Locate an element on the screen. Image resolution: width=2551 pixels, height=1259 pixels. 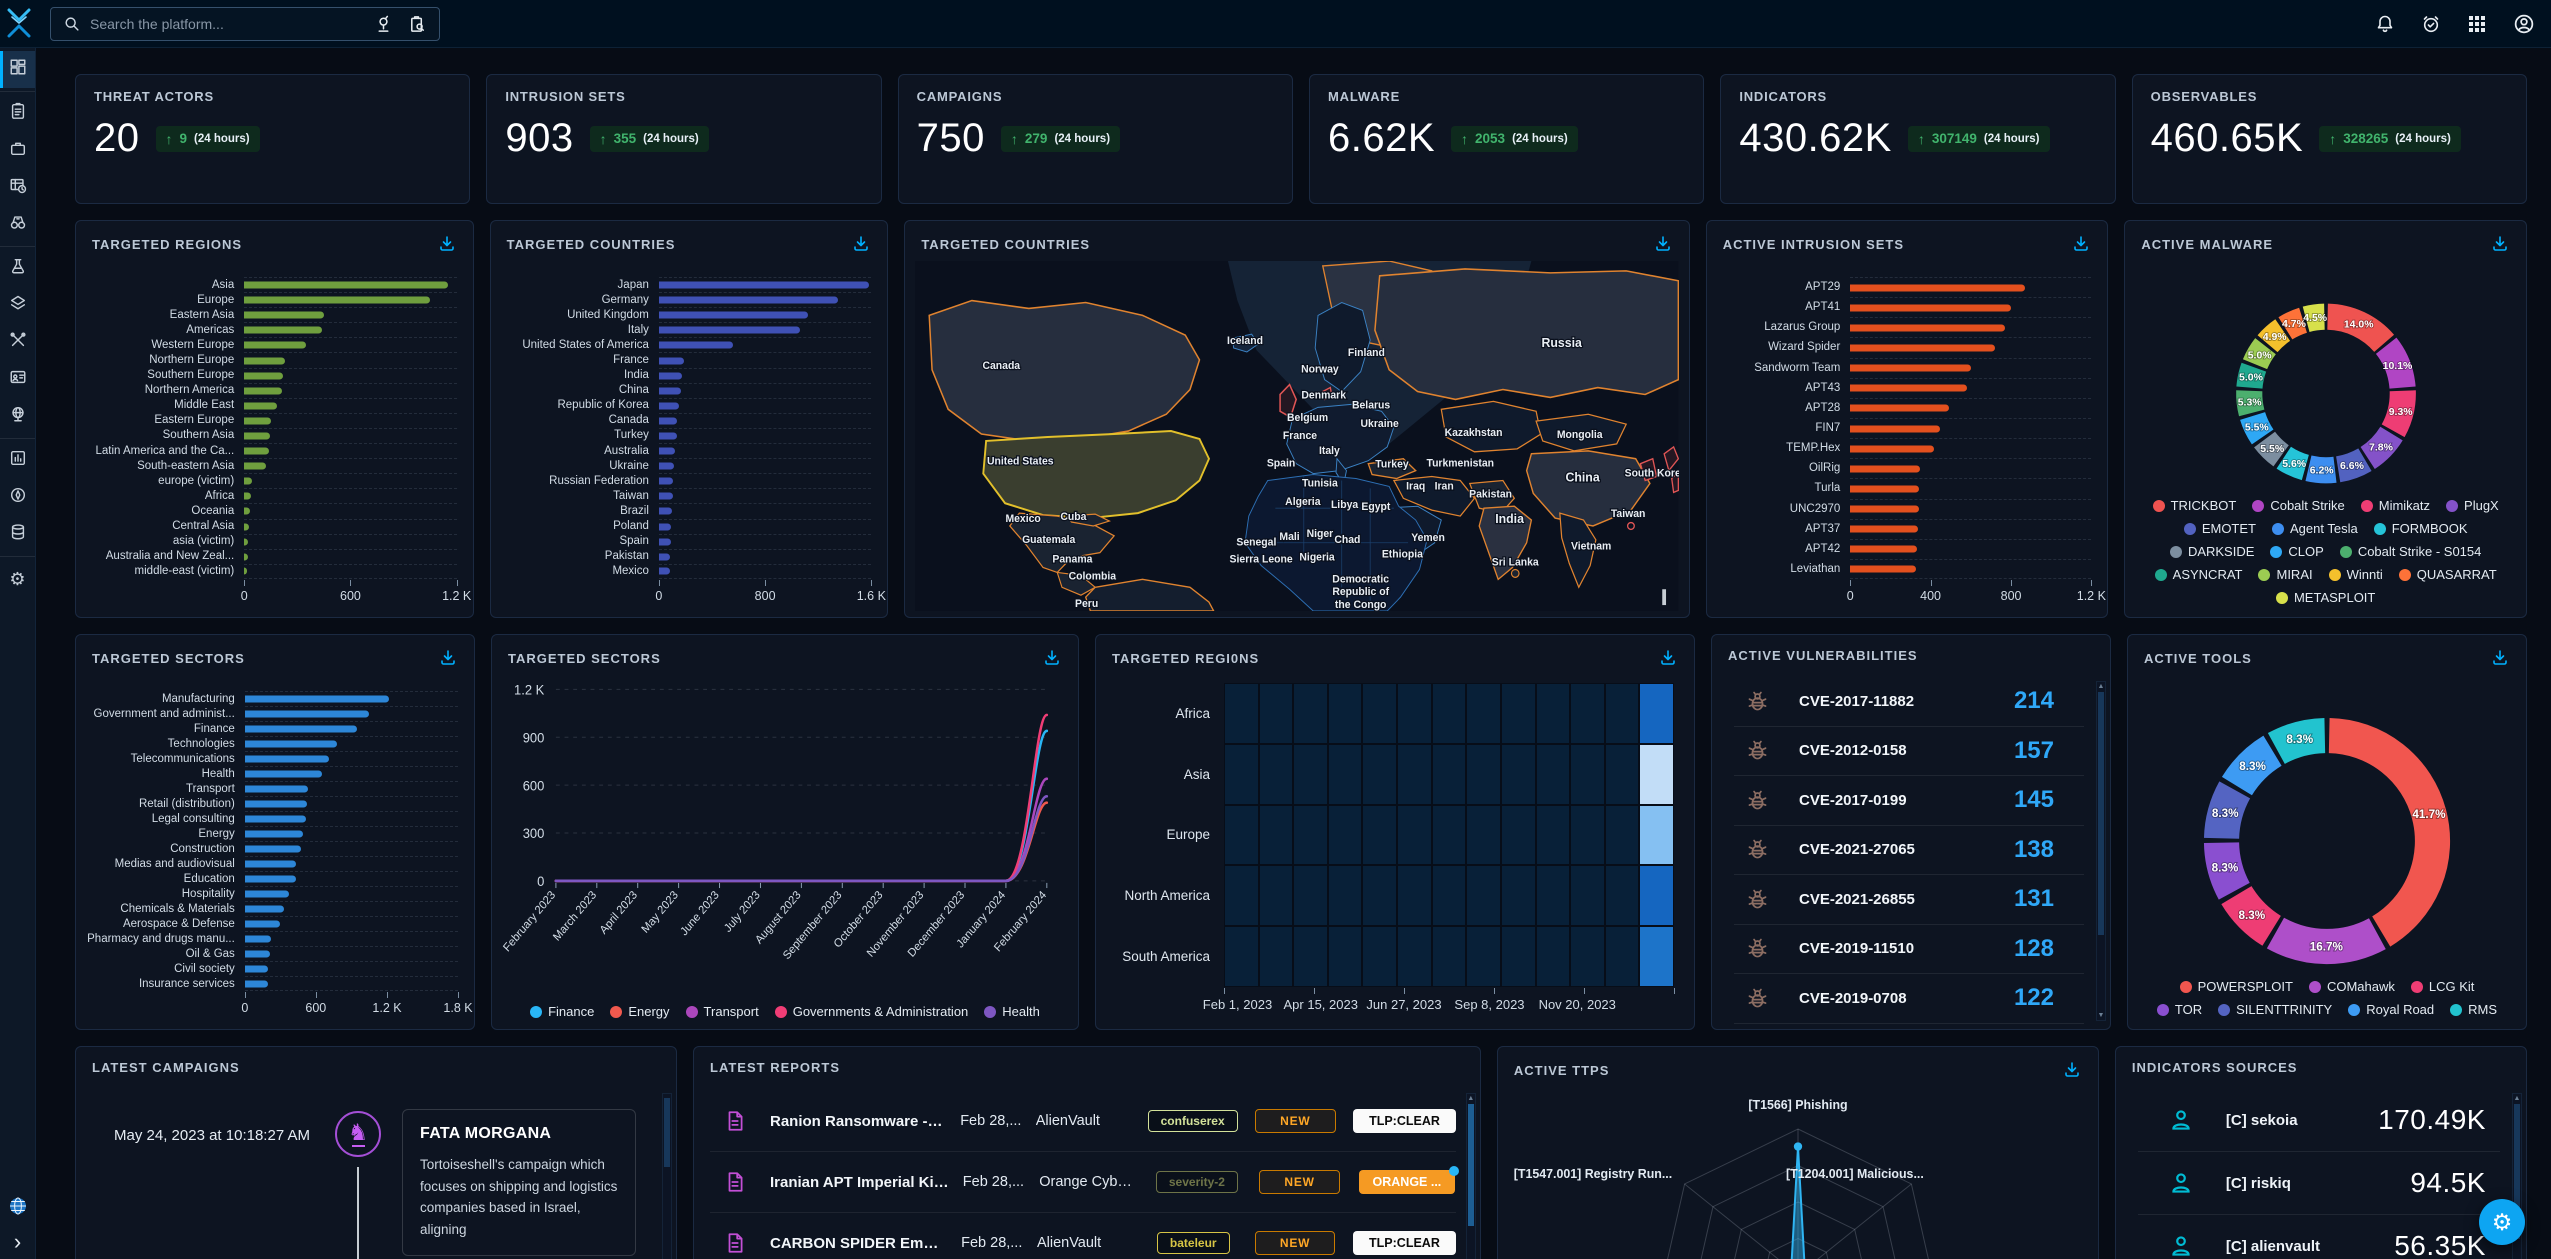
nav-arsenal is located at coordinates (17, 305).